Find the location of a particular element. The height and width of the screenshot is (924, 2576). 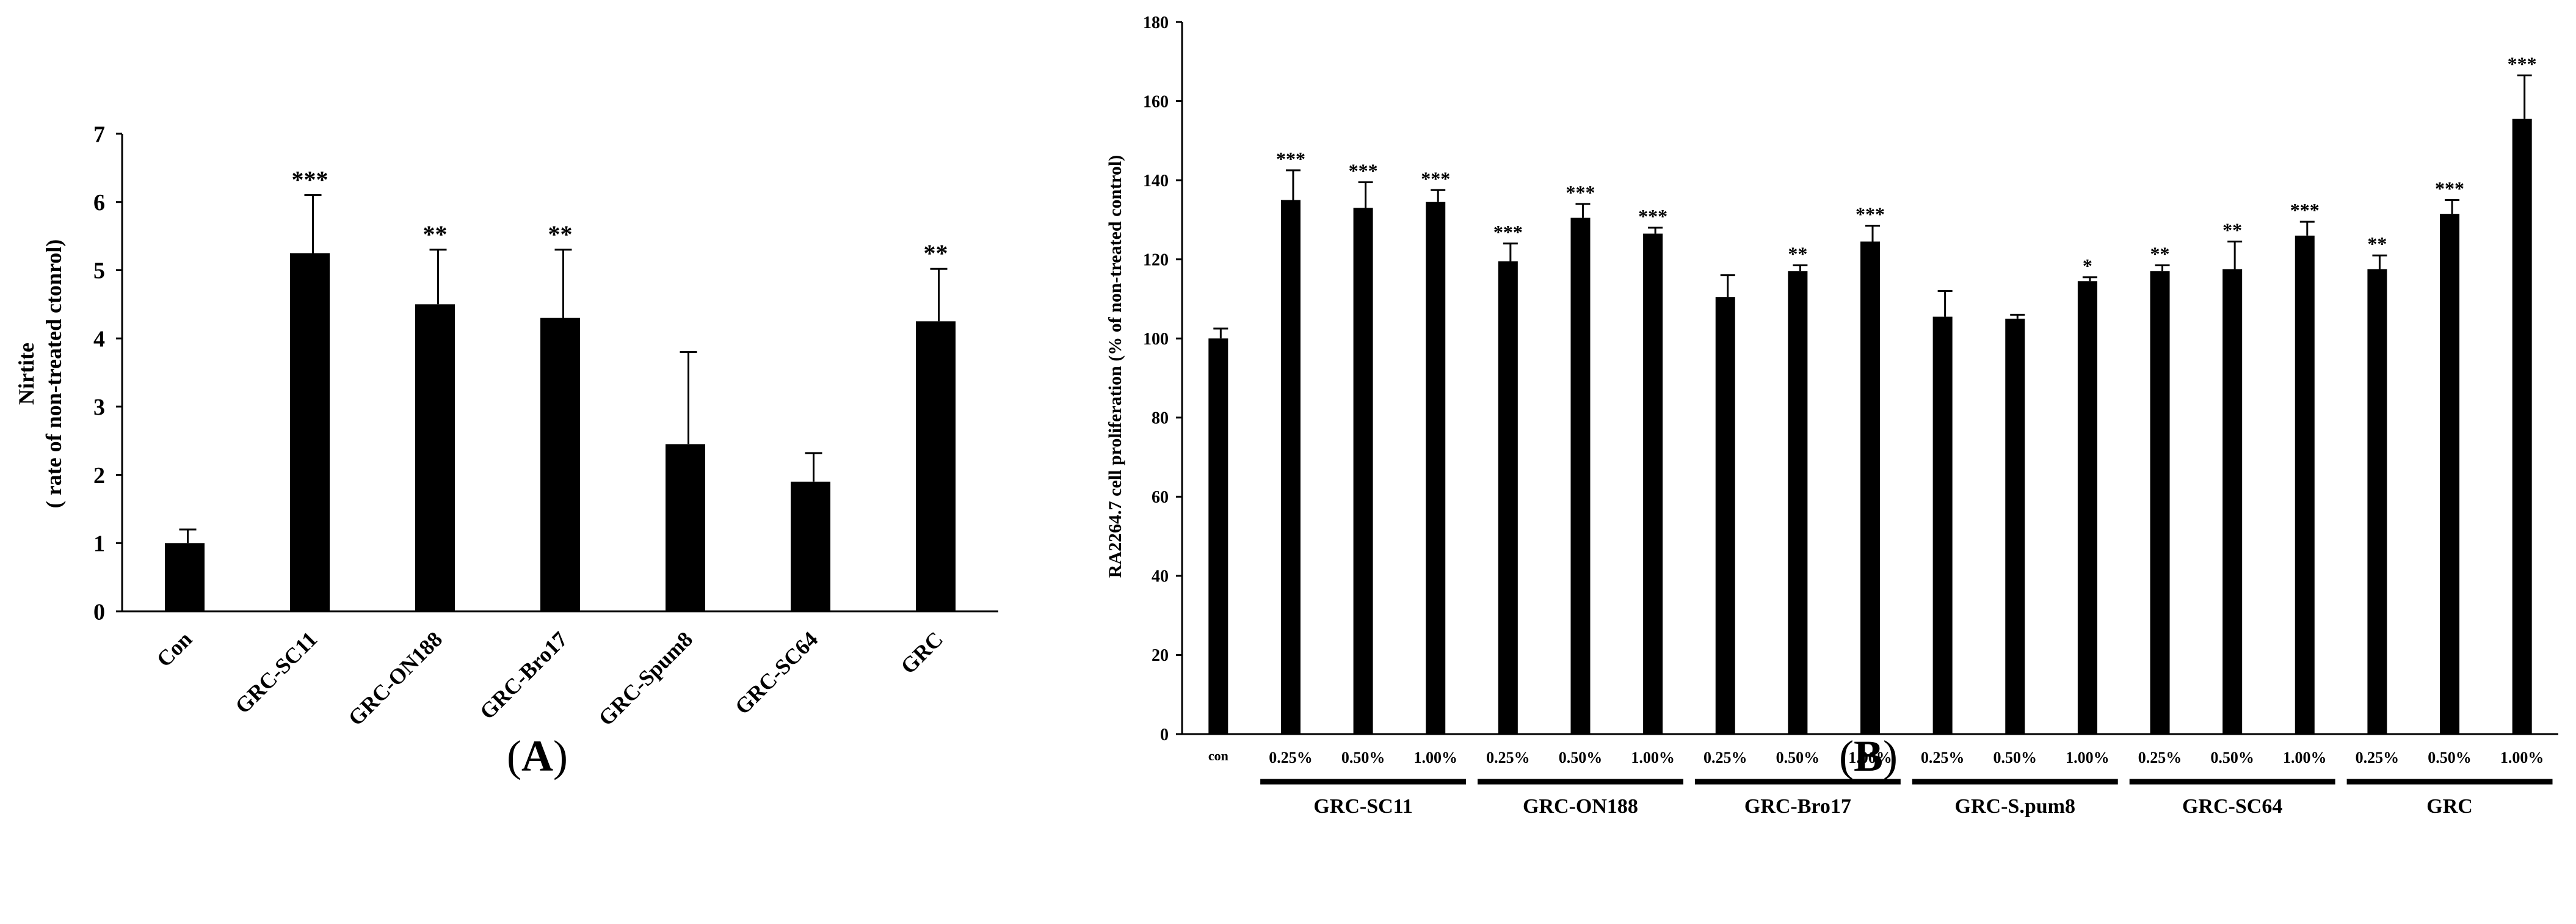

y-tick-label: 180 is located at coordinates (1156, 22).